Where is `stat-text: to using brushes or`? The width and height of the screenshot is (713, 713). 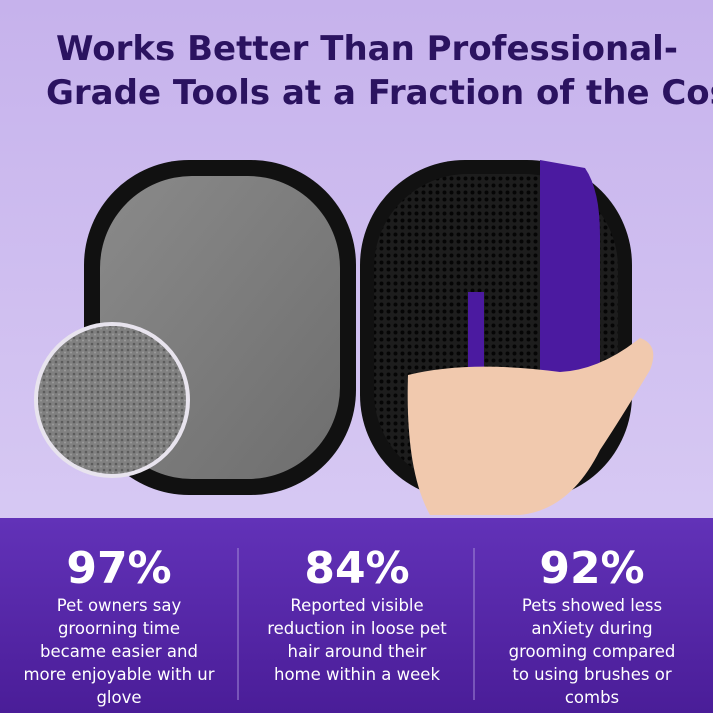 stat-text: to using brushes or is located at coordinates (591, 674).